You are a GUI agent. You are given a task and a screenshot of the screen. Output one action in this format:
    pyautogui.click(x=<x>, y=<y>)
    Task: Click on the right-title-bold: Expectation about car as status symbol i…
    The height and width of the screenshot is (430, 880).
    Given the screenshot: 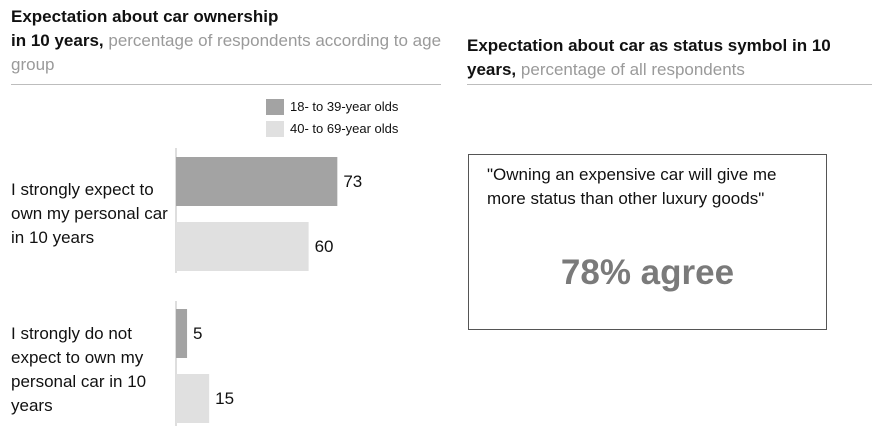 What is the action you would take?
    pyautogui.click(x=649, y=57)
    